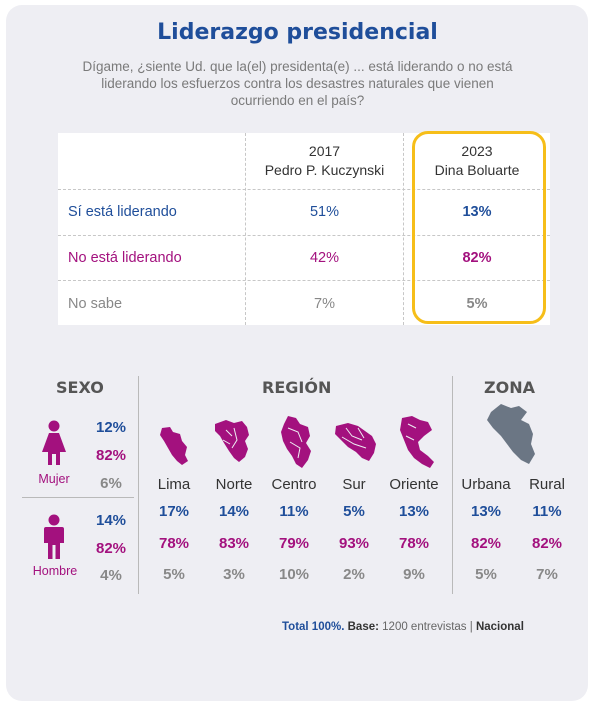 The width and height of the screenshot is (595, 708). I want to click on peru-map-icon, so click(511, 434).